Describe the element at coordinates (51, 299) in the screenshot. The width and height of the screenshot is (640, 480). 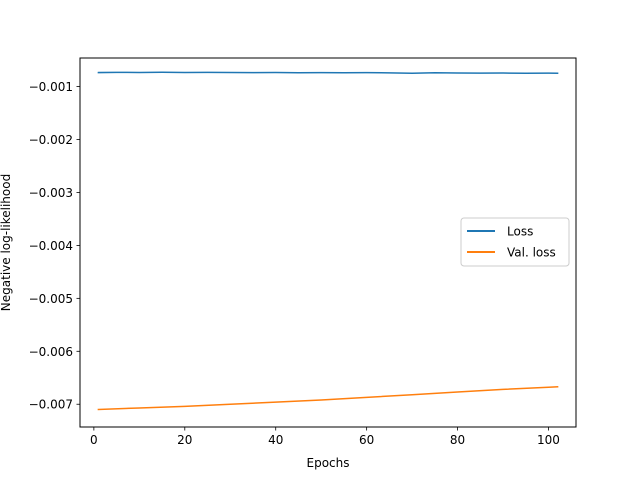
I see `y-tick-label: −0.005` at that location.